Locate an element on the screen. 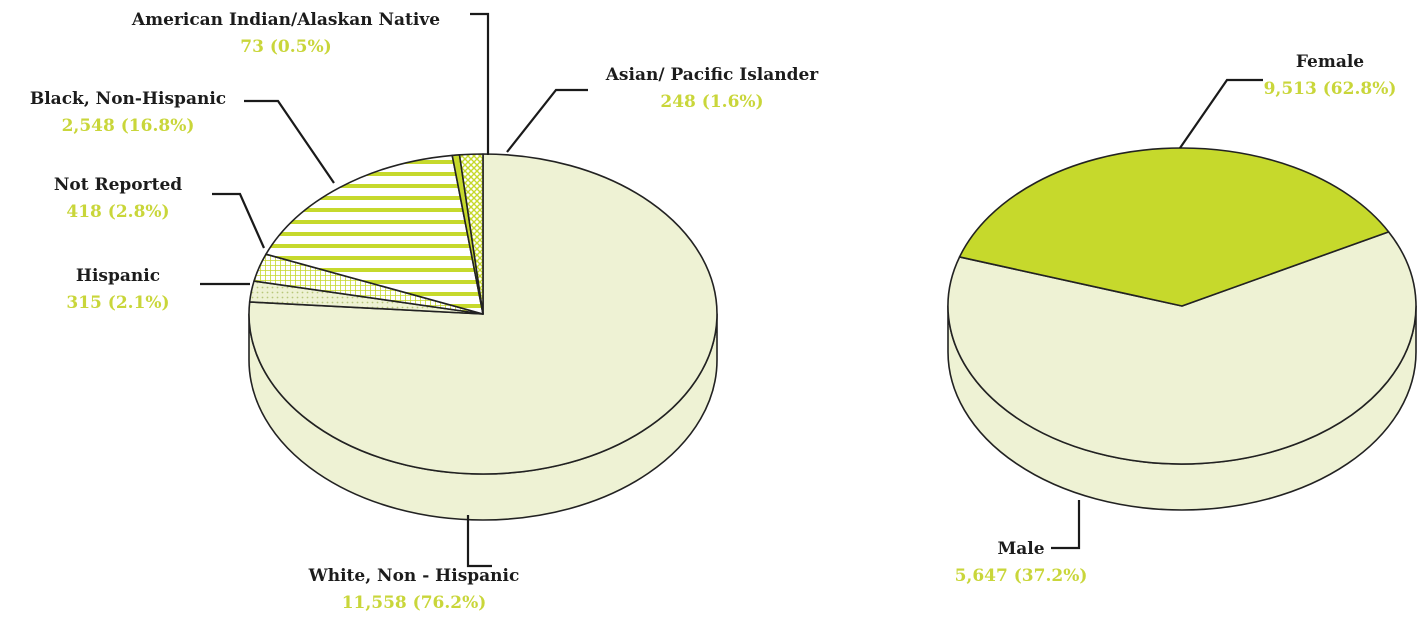  label-black-non-hispanic: Black, Non-Hispanic is located at coordinates (128, 99).